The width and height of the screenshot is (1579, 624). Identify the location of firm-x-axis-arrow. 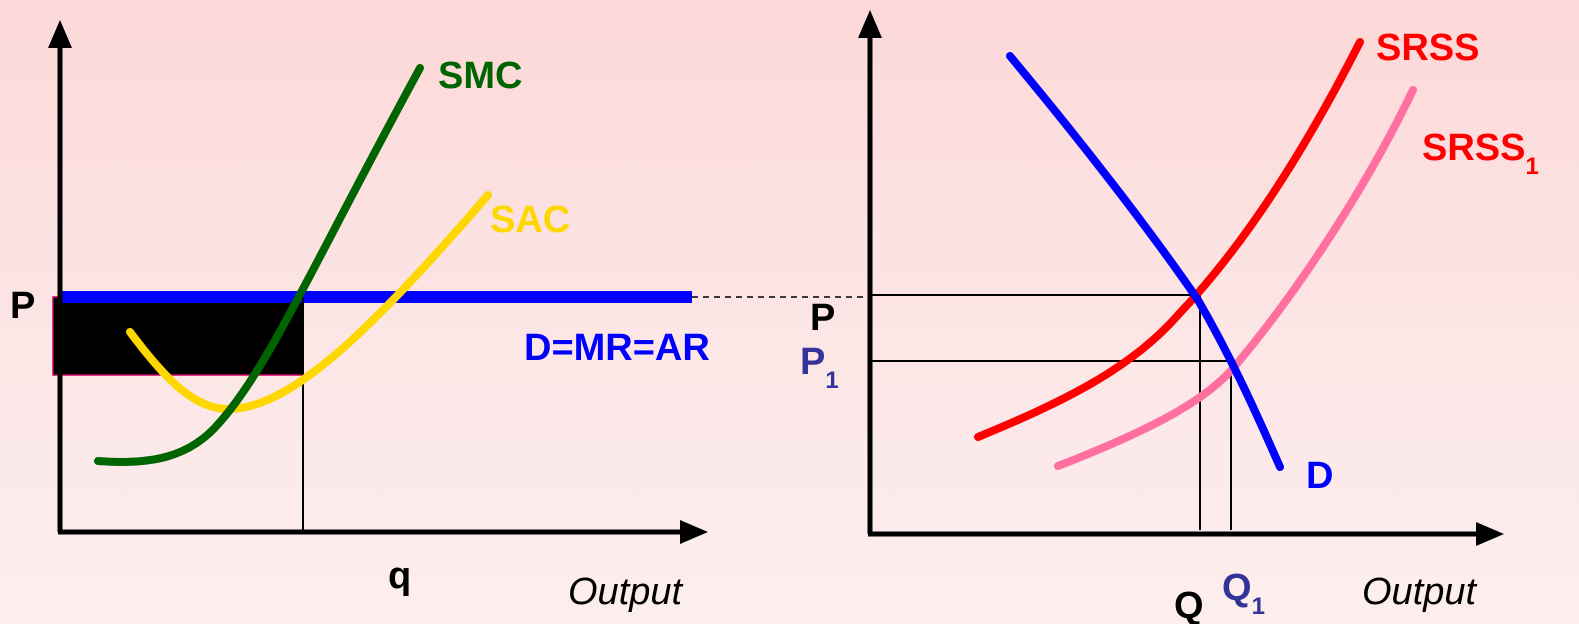
(694, 532).